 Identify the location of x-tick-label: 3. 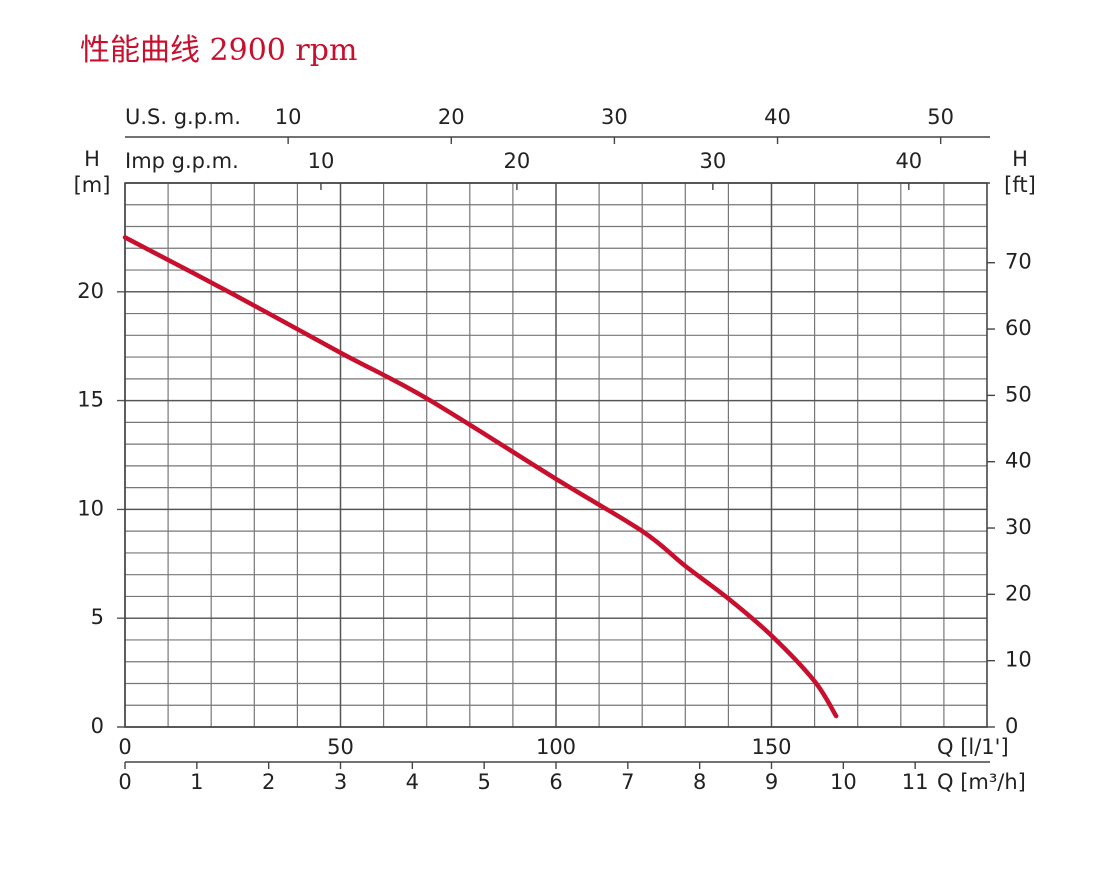
(340, 782).